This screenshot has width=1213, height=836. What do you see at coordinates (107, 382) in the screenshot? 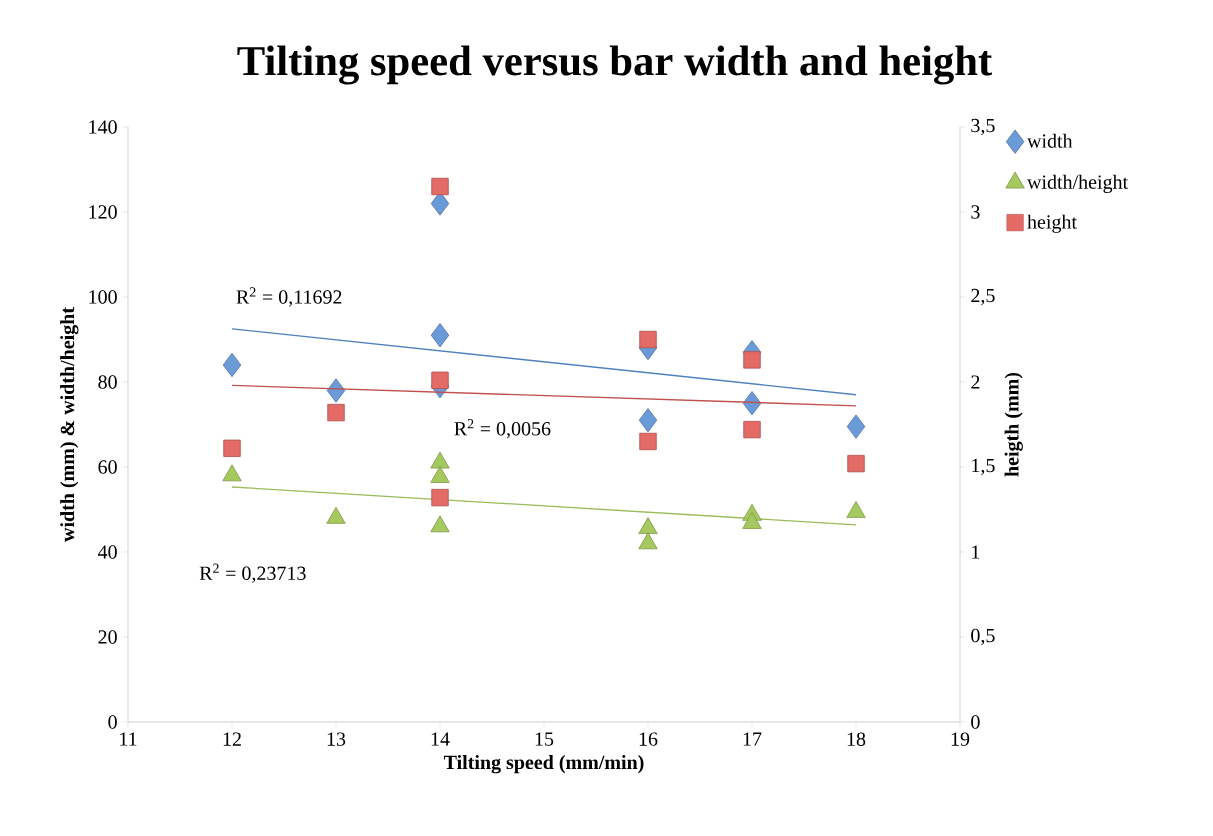
I see `y-tick-label: 80` at bounding box center [107, 382].